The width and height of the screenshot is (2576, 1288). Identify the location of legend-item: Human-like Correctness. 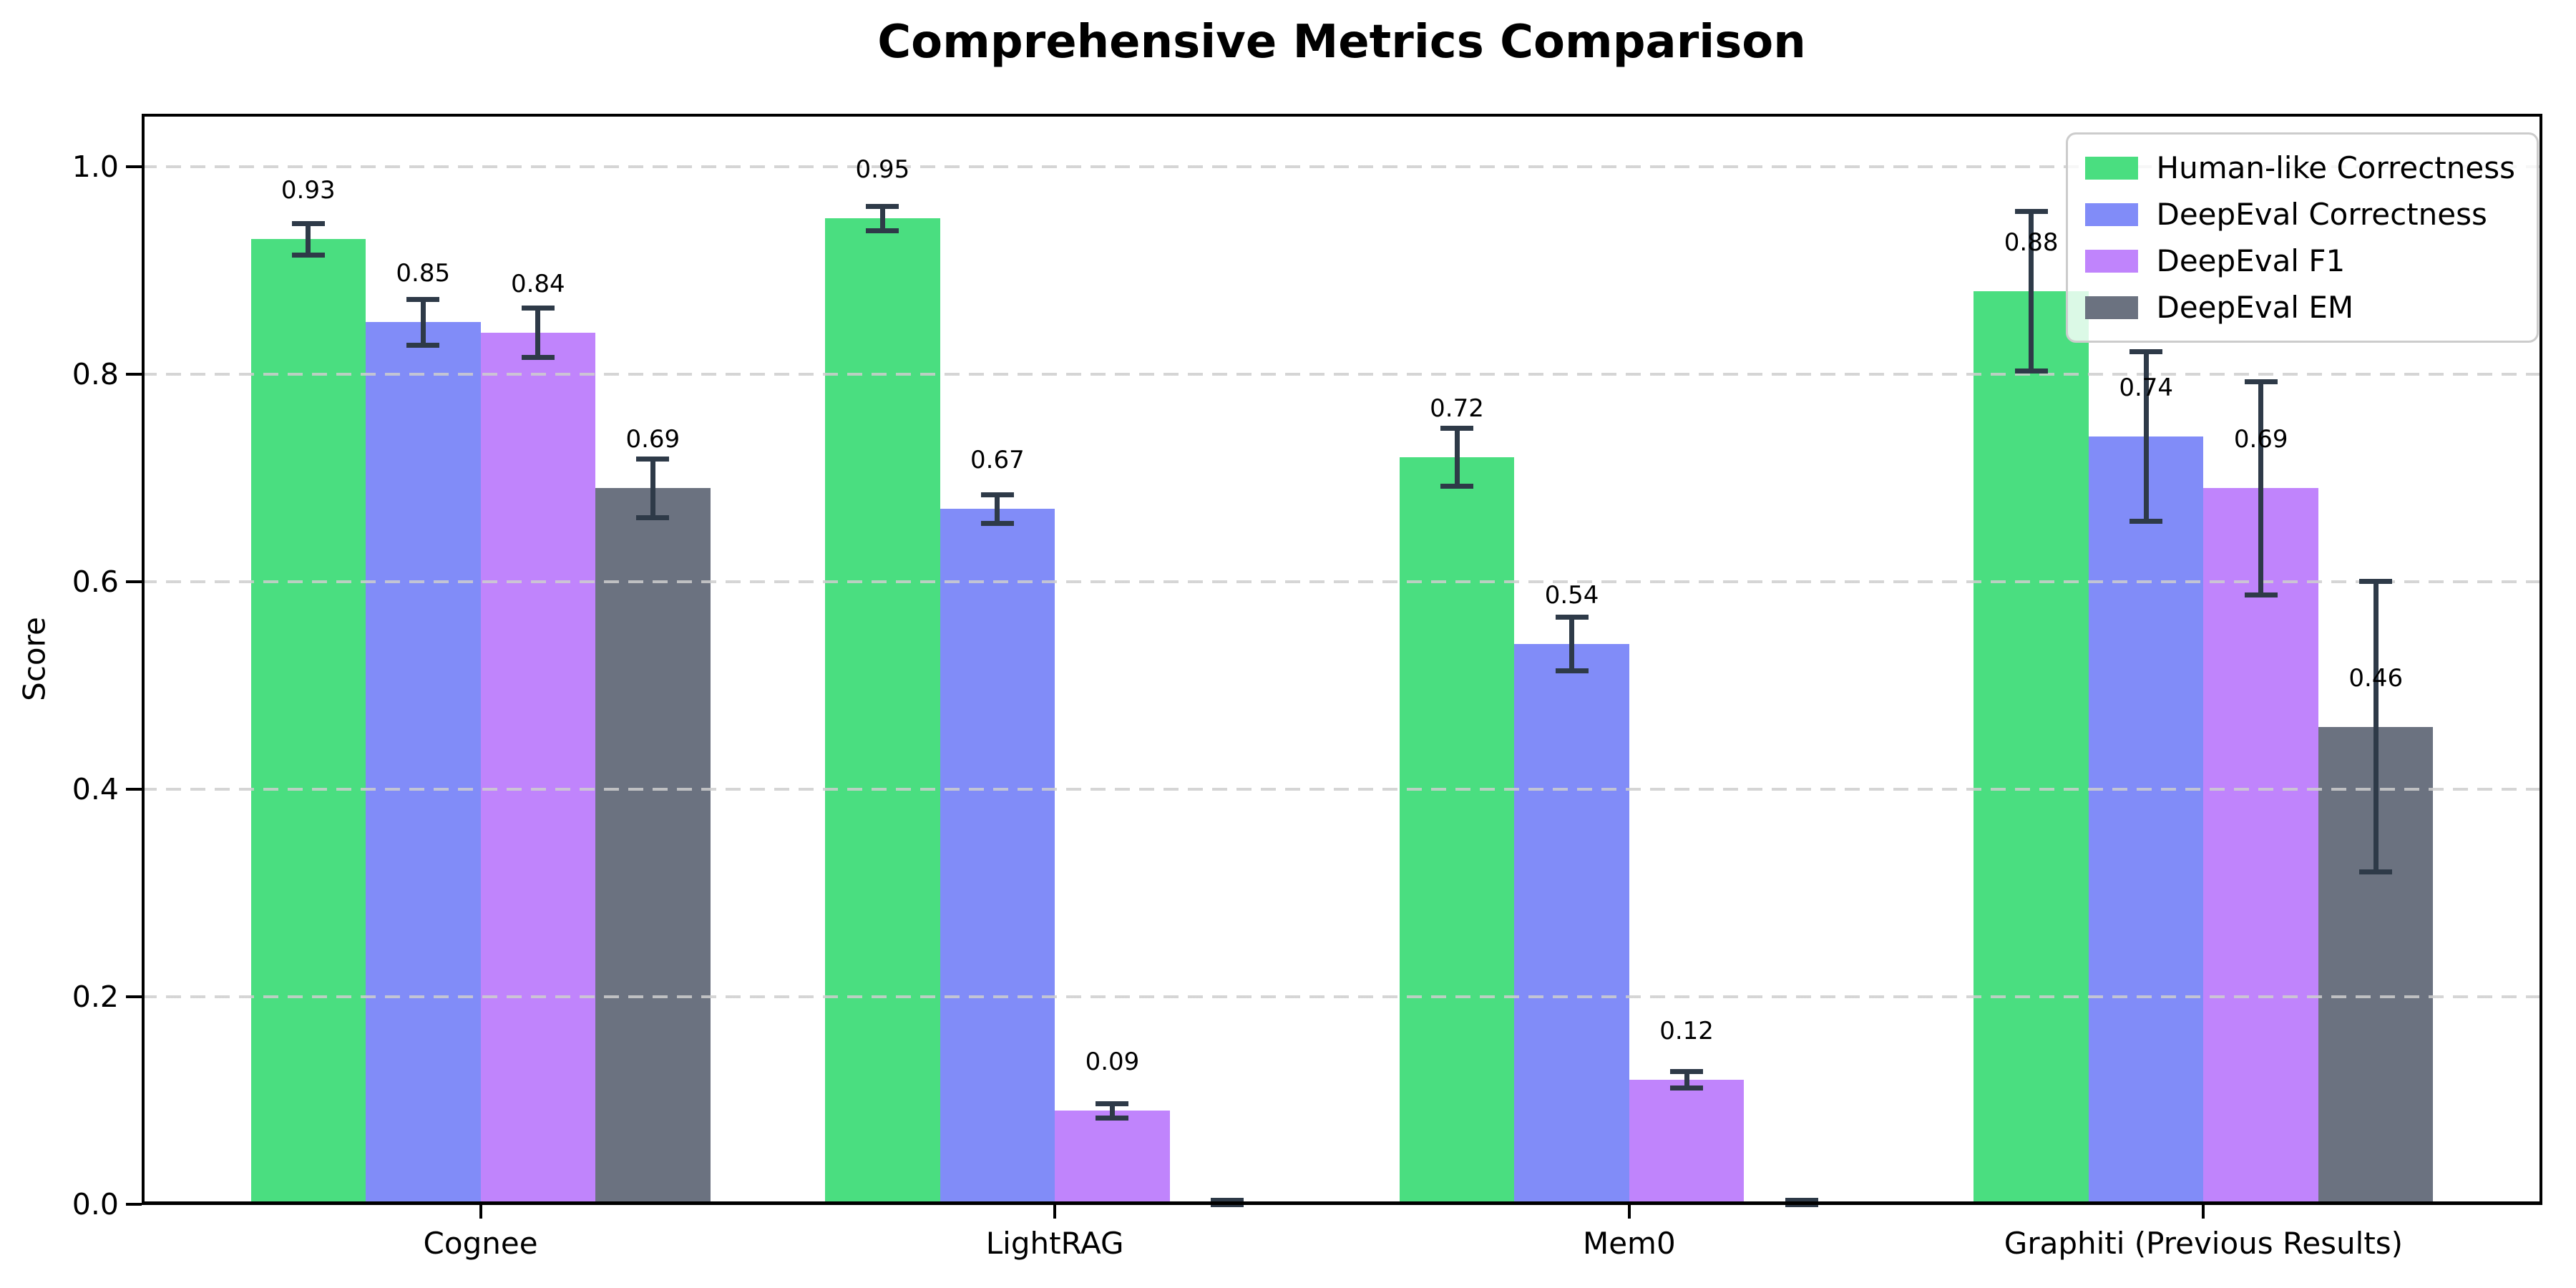
(2300, 167).